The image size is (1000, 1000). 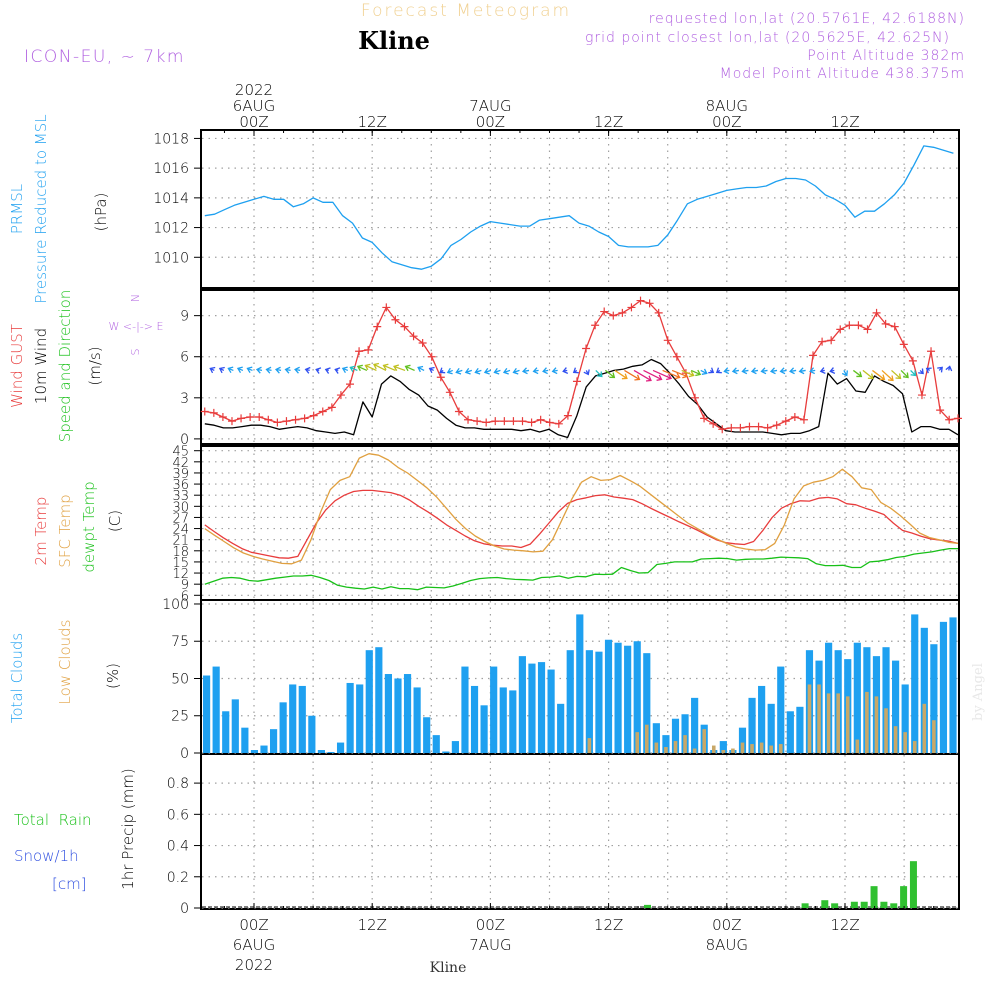 What do you see at coordinates (136, 326) in the screenshot?
I see `compass-we: W <-|-> E` at bounding box center [136, 326].